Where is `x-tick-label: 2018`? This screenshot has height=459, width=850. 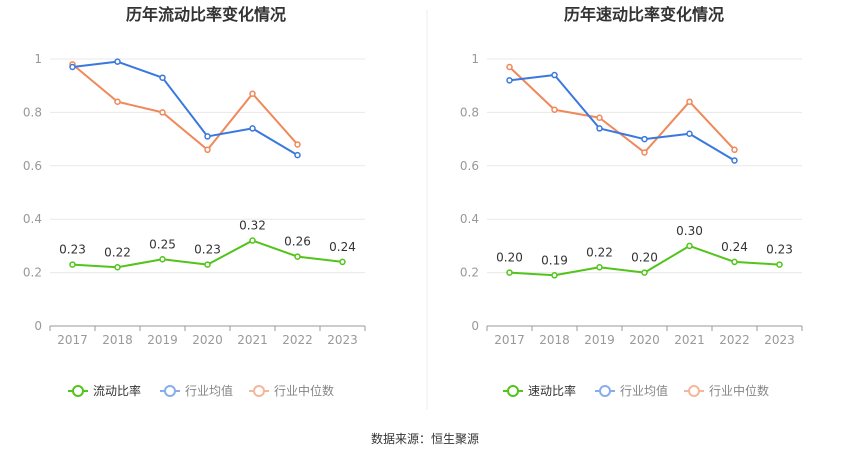
x-tick-label: 2018 is located at coordinates (117, 340).